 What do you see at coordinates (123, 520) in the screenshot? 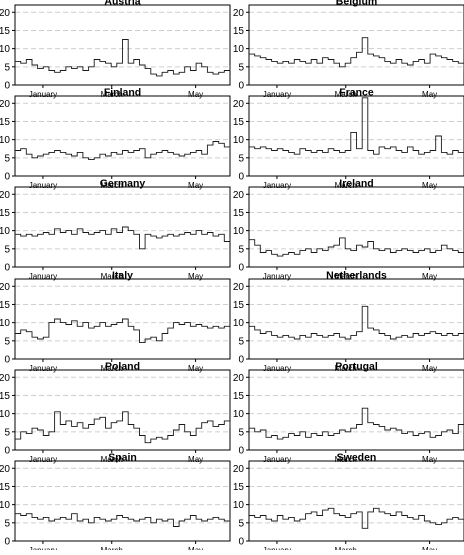
I see `series-line-spain` at bounding box center [123, 520].